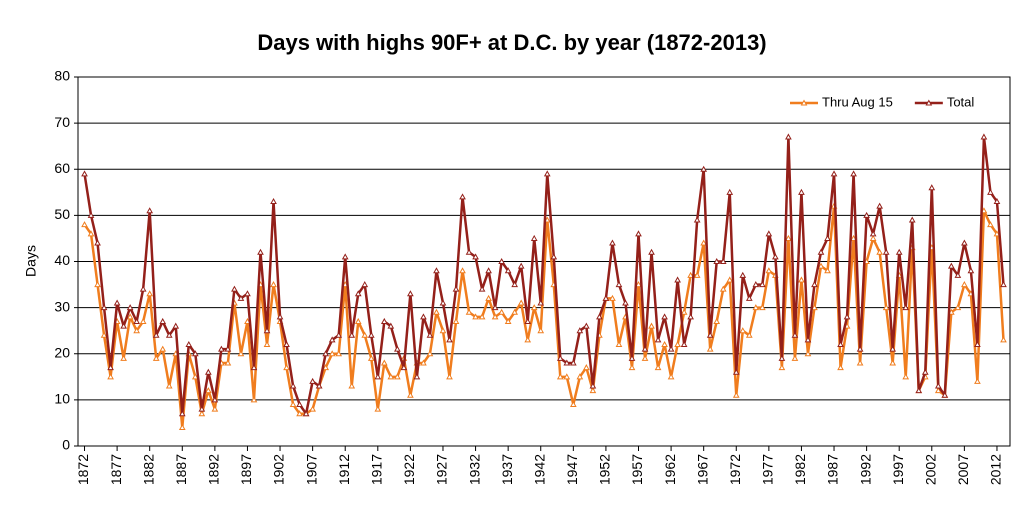 Image resolution: width=1024 pixels, height=522 pixels. Describe the element at coordinates (62, 399) in the screenshot. I see `y-tick-label: 10` at that location.